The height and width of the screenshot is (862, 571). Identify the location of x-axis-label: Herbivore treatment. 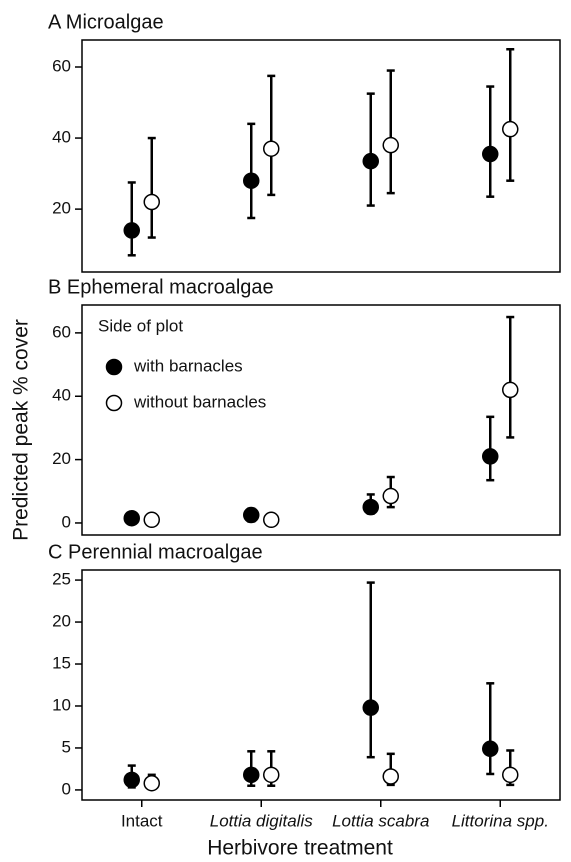
(300, 848).